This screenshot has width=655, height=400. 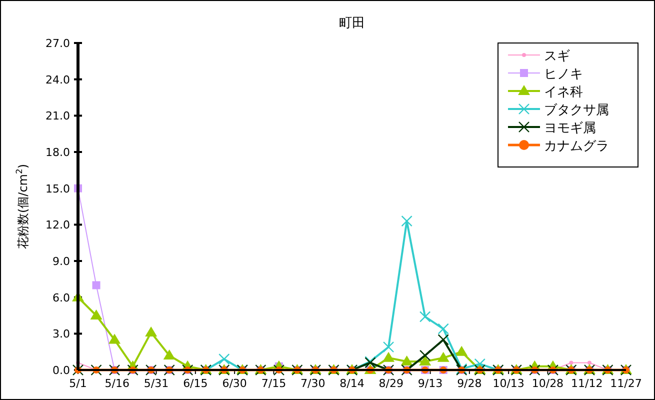 I want to click on x-tick-label: 8/14, so click(x=352, y=383).